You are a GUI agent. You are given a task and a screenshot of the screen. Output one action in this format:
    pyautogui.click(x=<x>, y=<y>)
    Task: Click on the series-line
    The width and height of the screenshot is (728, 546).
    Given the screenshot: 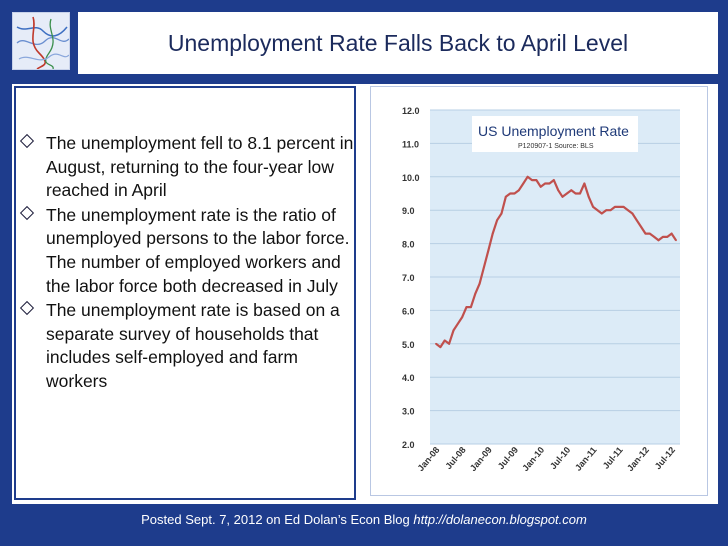 What is the action you would take?
    pyautogui.click(x=556, y=262)
    